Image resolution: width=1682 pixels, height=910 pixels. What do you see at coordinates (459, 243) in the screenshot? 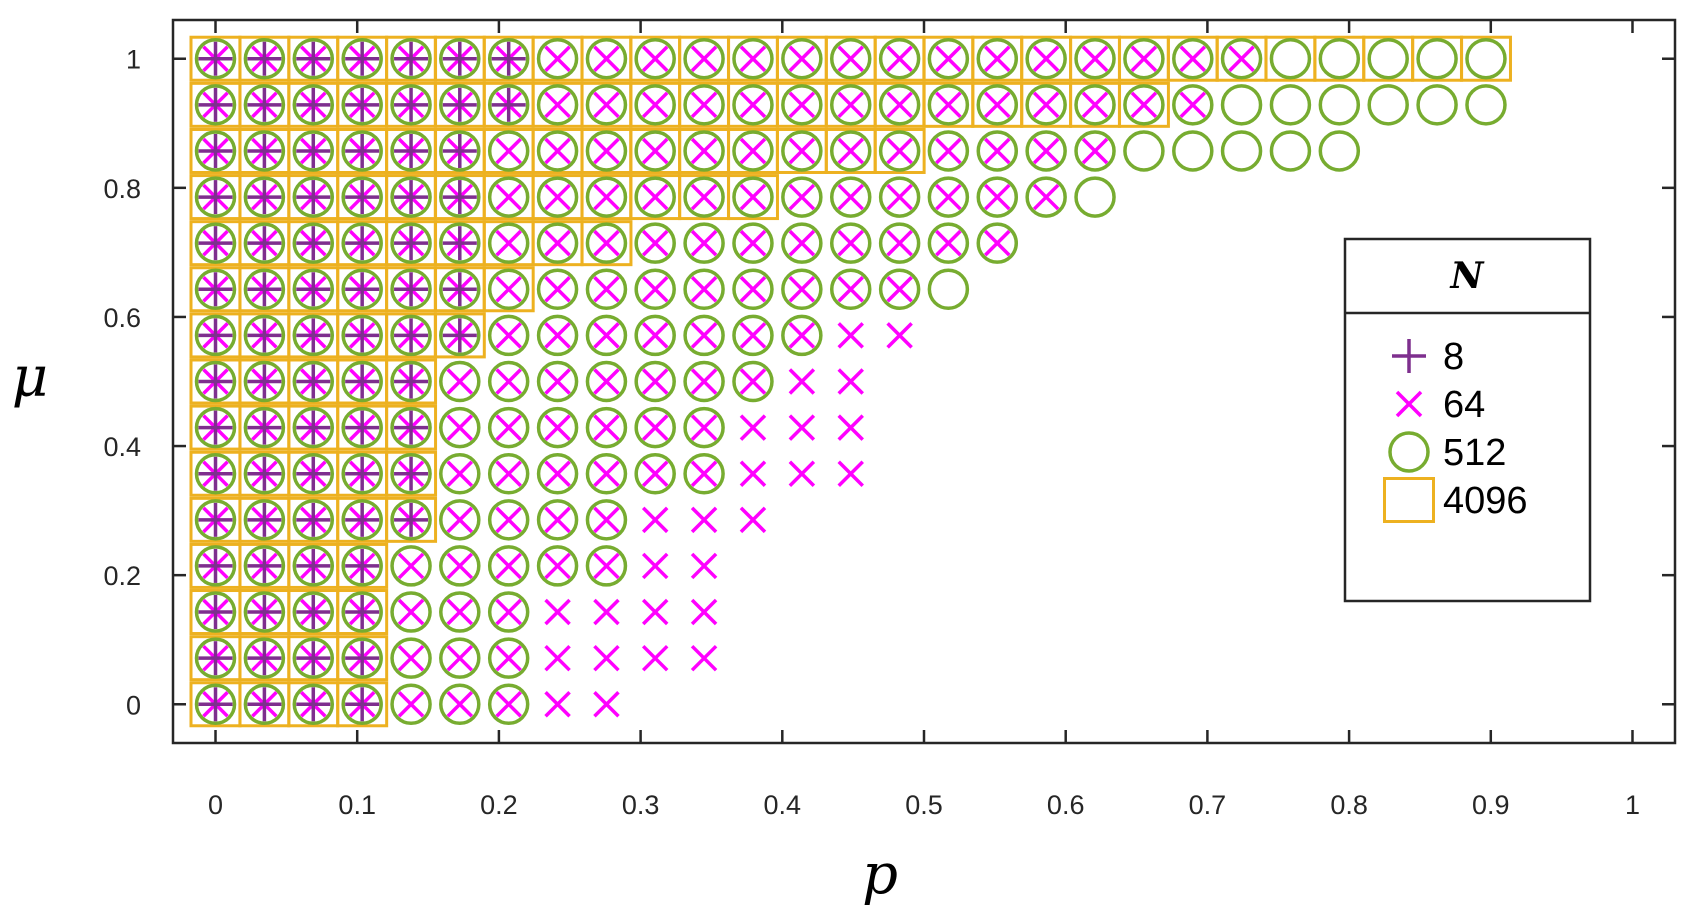
I see `point-N8-p5-mu10` at bounding box center [459, 243].